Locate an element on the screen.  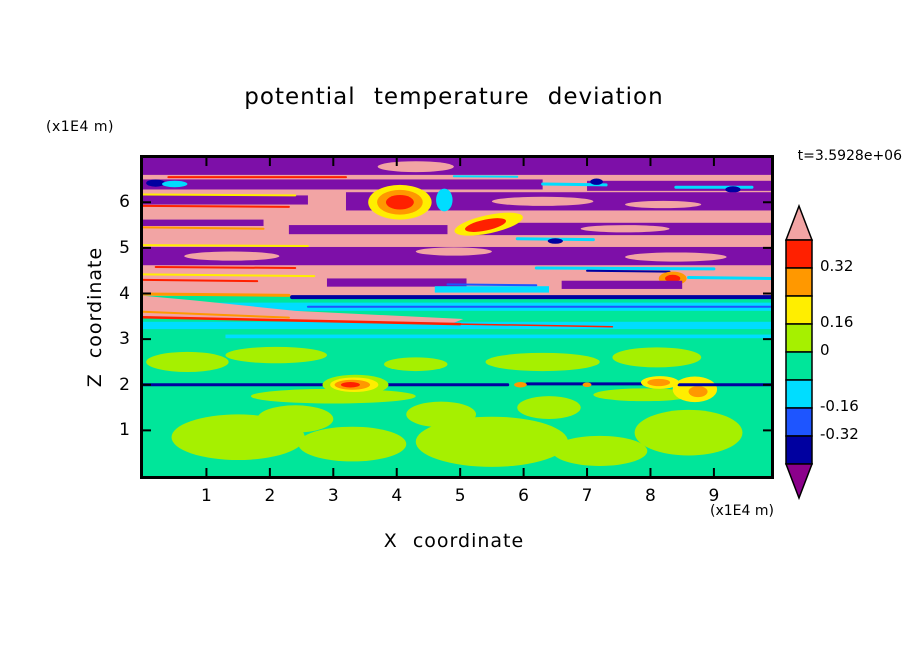
y-tick-label: 4 is located at coordinates (124, 293).